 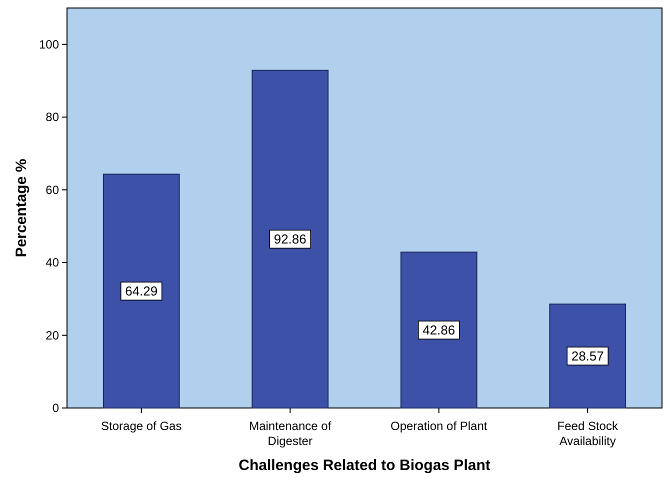 I want to click on y-tick-label: 60, so click(x=53, y=189).